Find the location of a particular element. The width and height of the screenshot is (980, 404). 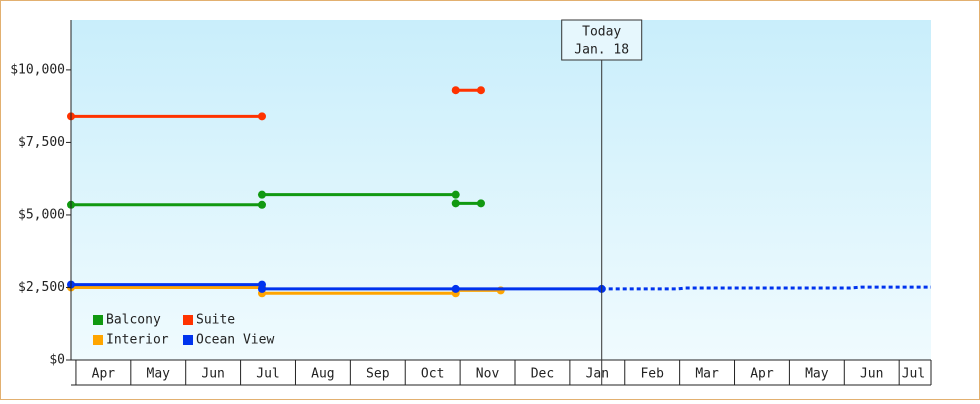

y-tick-label: $7,500 is located at coordinates (41, 142).